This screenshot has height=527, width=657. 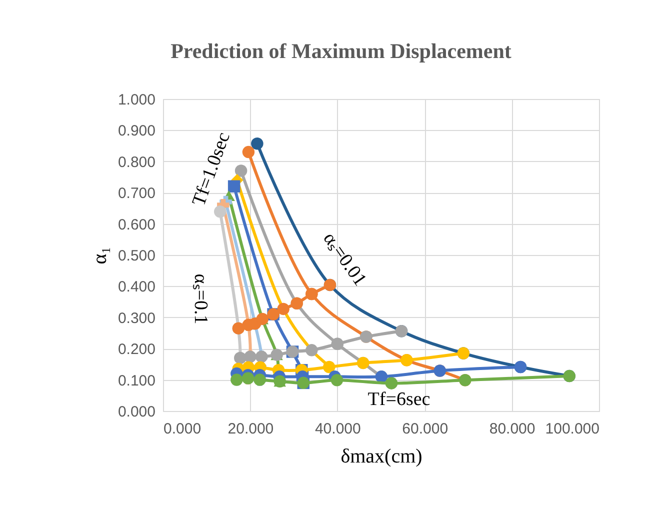 What do you see at coordinates (381, 457) in the screenshot?
I see `x-axis-title: δmax(cm)` at bounding box center [381, 457].